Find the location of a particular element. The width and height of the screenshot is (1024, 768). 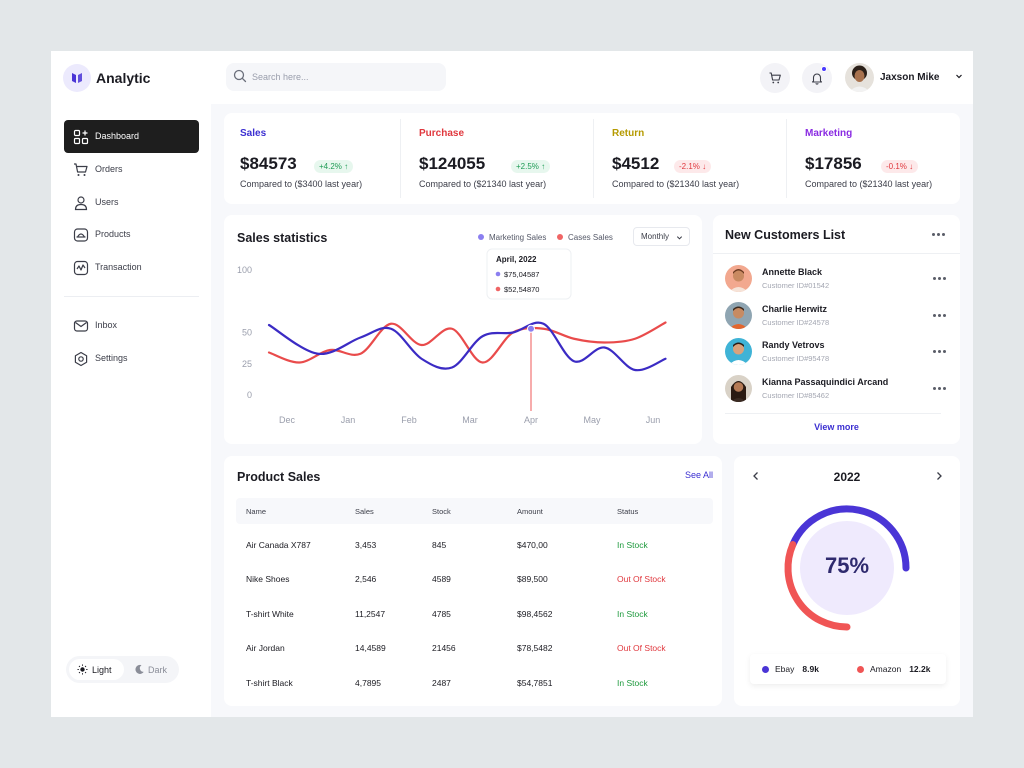

theme-dark-button: Dark is located at coordinates (152, 669).